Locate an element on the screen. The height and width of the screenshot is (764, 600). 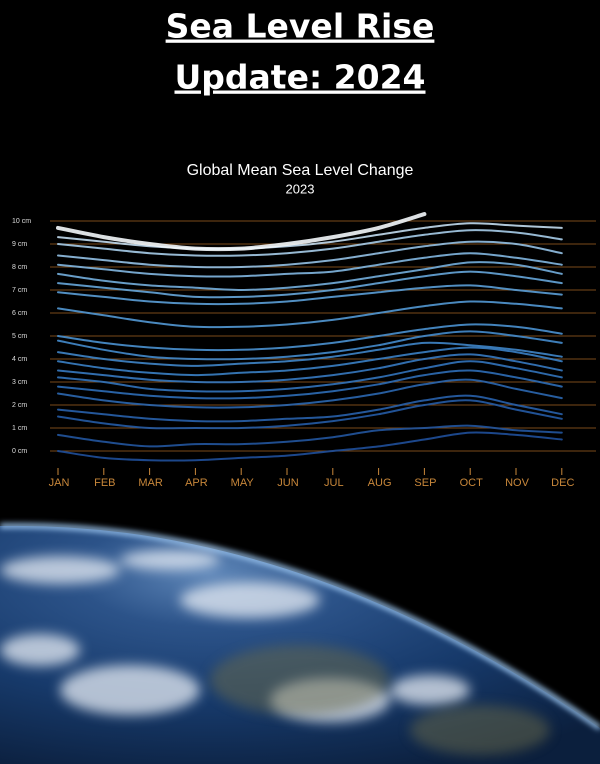
chart-title: Global Mean Sea Level Change is located at coordinates (300, 170).